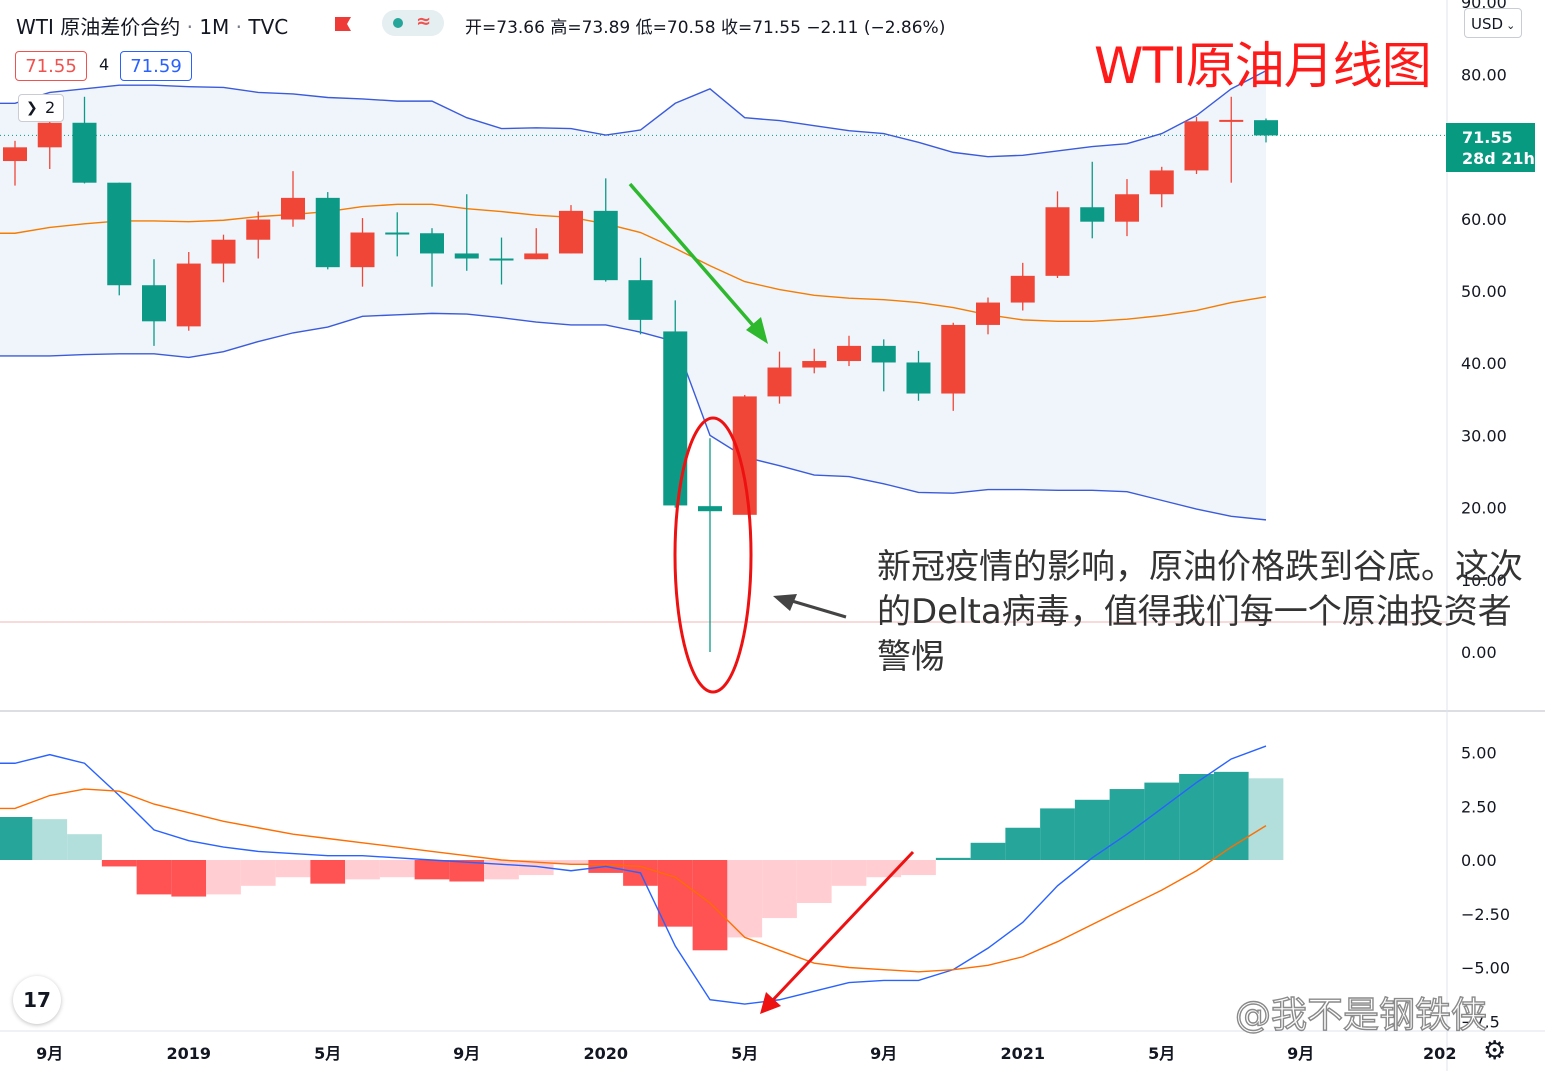  Describe the element at coordinates (343, 24) in the screenshot. I see `flag-icon` at that location.